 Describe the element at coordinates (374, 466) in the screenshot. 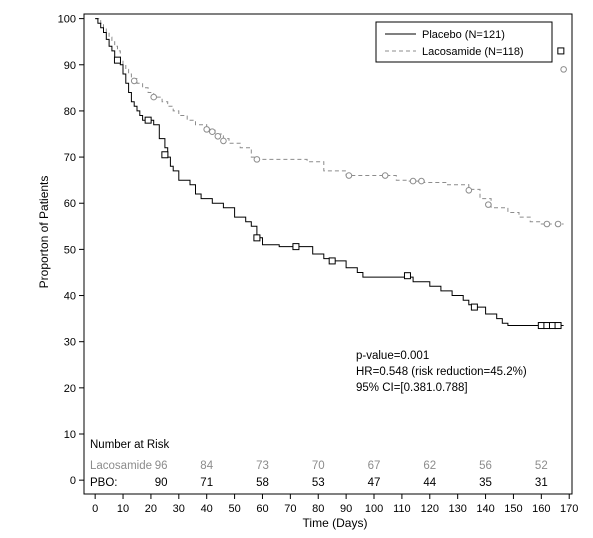

I see `risk-count-cell: 67` at that location.